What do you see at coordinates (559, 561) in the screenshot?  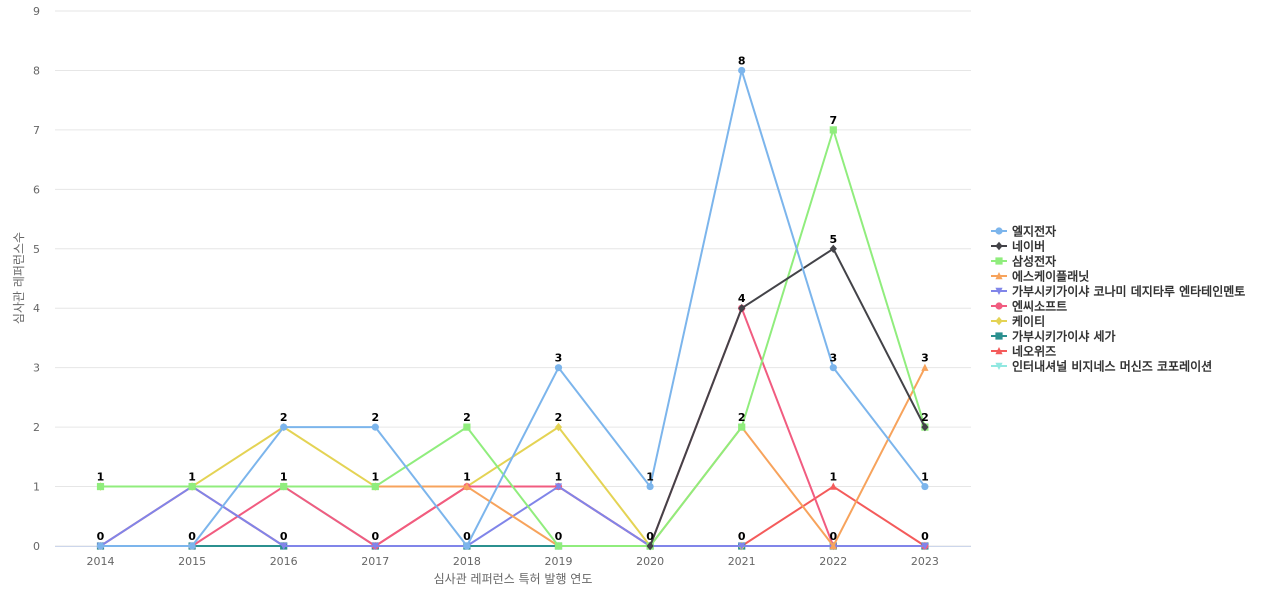 I see `x-tick-label: 2019` at bounding box center [559, 561].